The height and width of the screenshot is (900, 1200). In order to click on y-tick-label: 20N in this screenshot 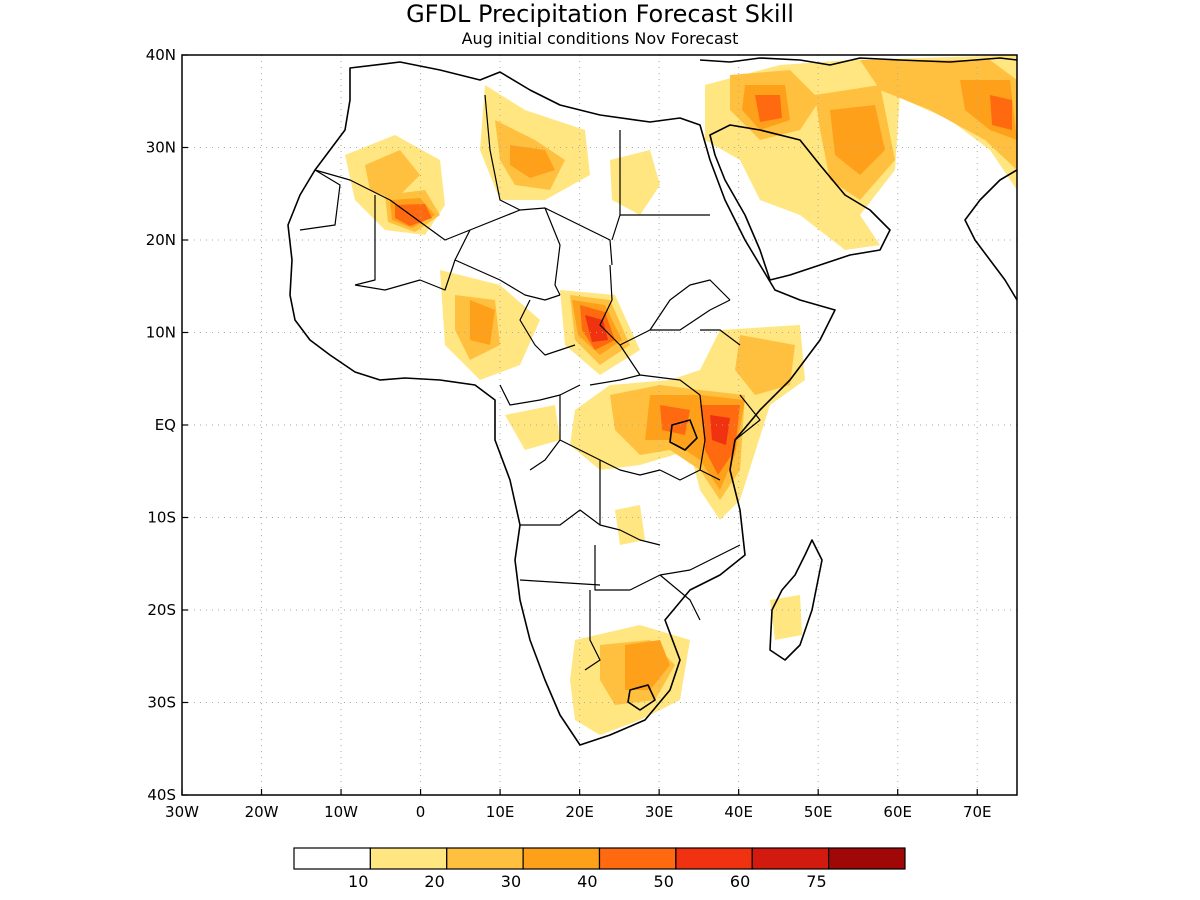, I will do `click(161, 240)`.